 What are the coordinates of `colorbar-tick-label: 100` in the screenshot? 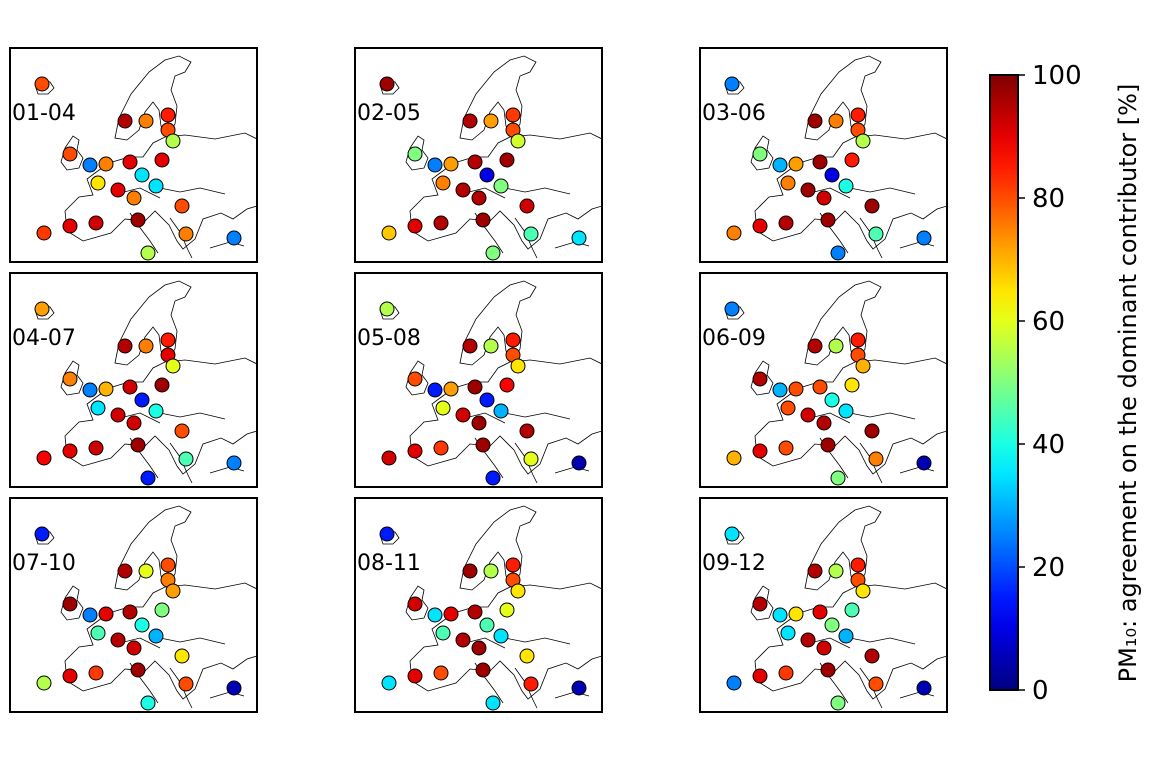 It's located at (1057, 76).